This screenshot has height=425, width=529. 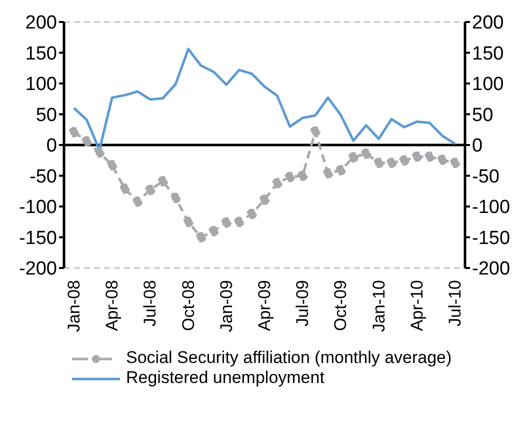 I want to click on y2-tick-label: 100, so click(x=488, y=85).